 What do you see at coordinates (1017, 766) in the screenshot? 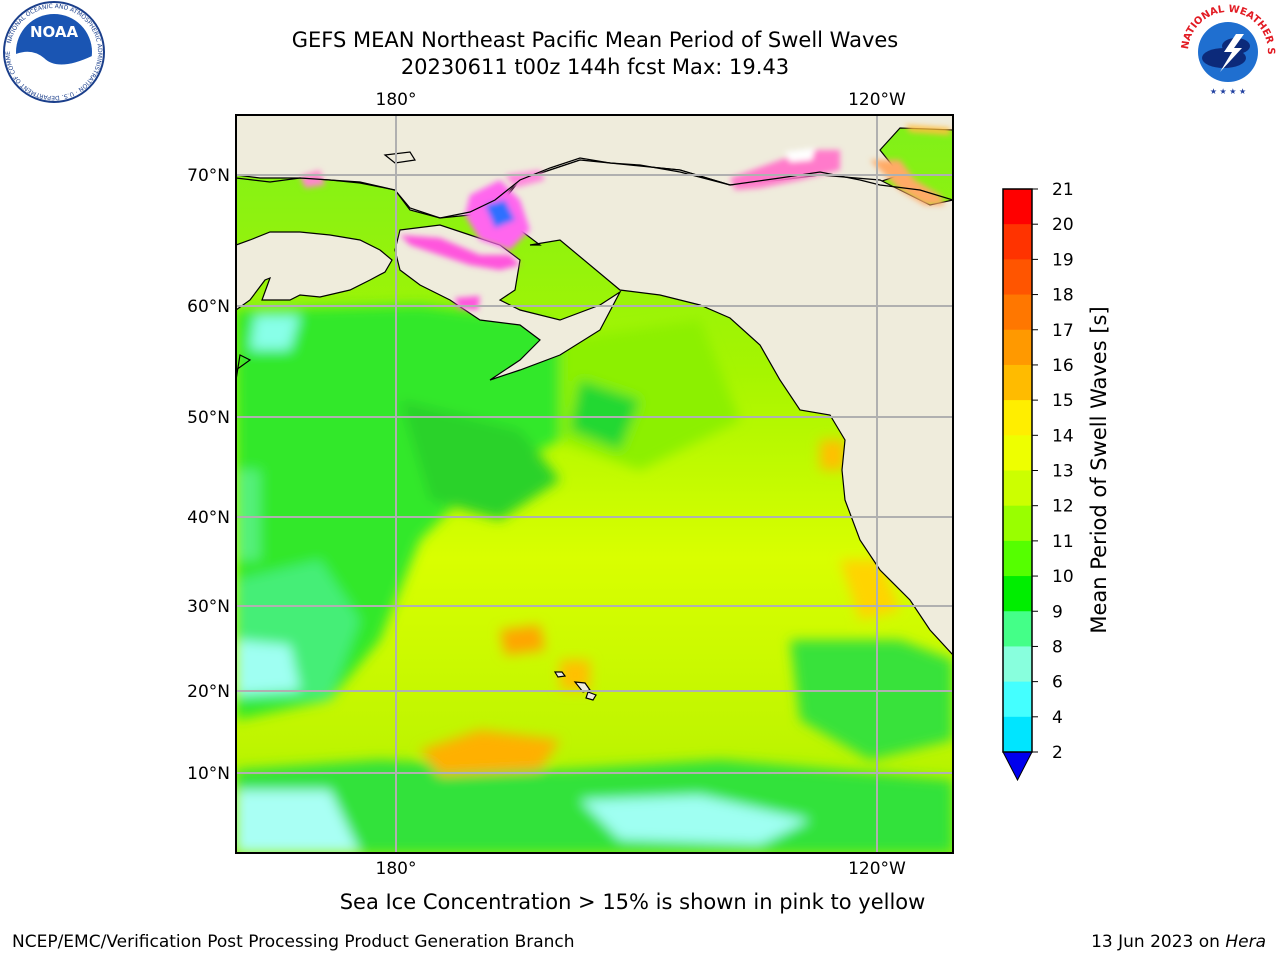
I see `colorbar-under-triangle` at bounding box center [1017, 766].